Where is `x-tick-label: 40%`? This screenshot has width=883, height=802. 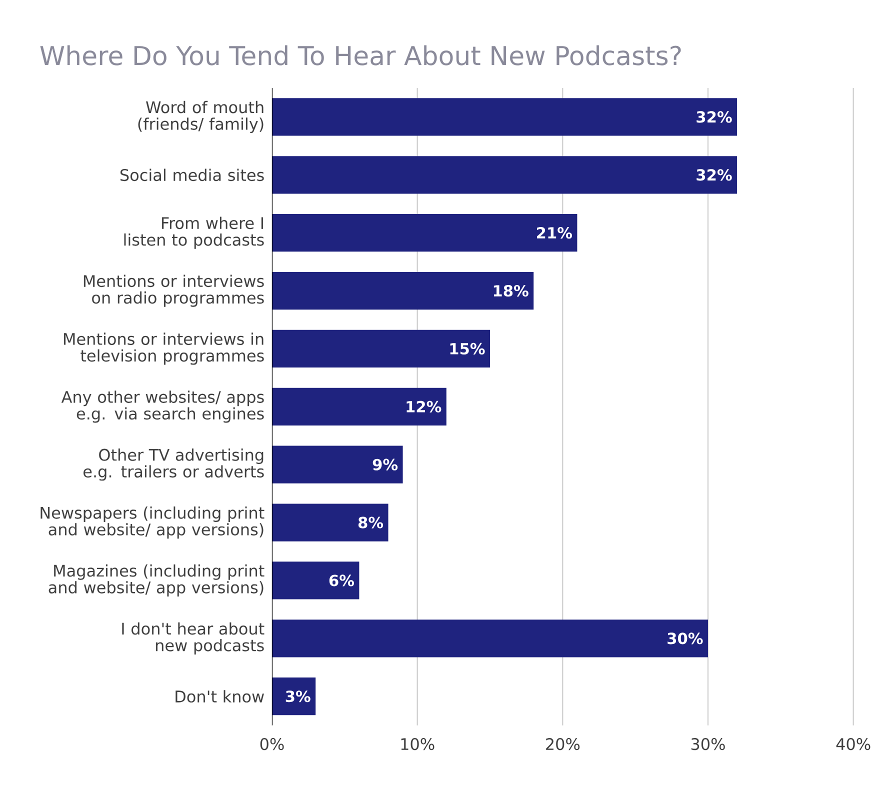
x-tick-label: 40% is located at coordinates (853, 744).